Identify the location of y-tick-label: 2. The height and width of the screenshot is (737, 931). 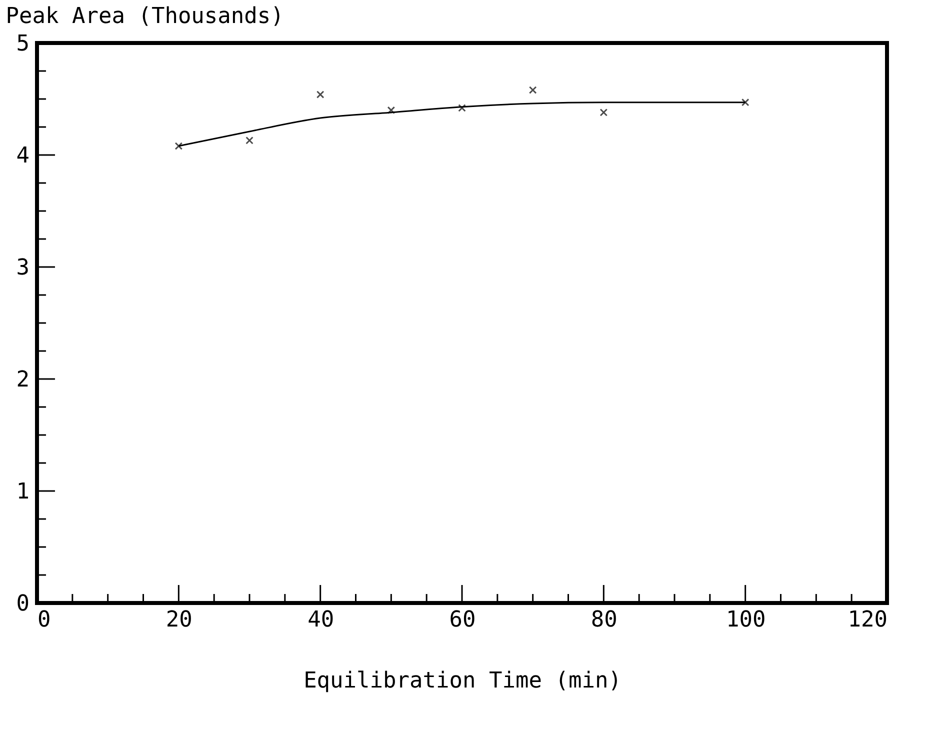
(23, 380).